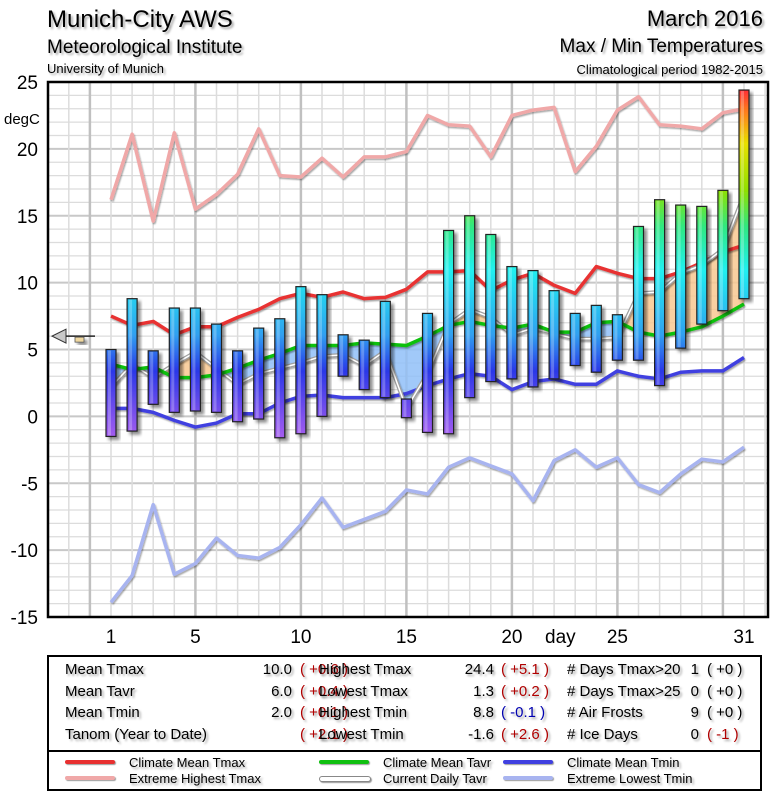 The image size is (775, 800). What do you see at coordinates (58, 336) in the screenshot?
I see `arrow-head` at bounding box center [58, 336].